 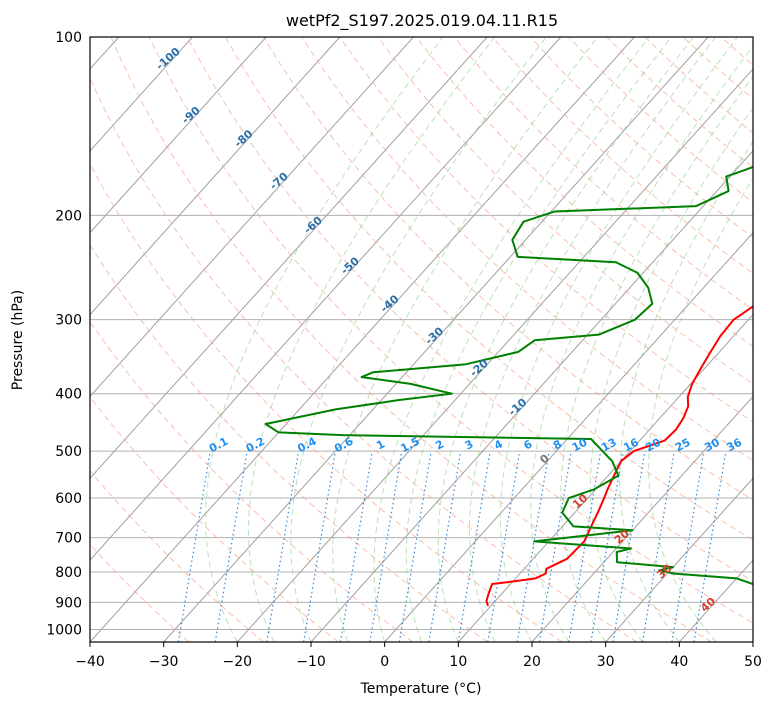 I want to click on x-tick-label: −30, so click(x=164, y=662).